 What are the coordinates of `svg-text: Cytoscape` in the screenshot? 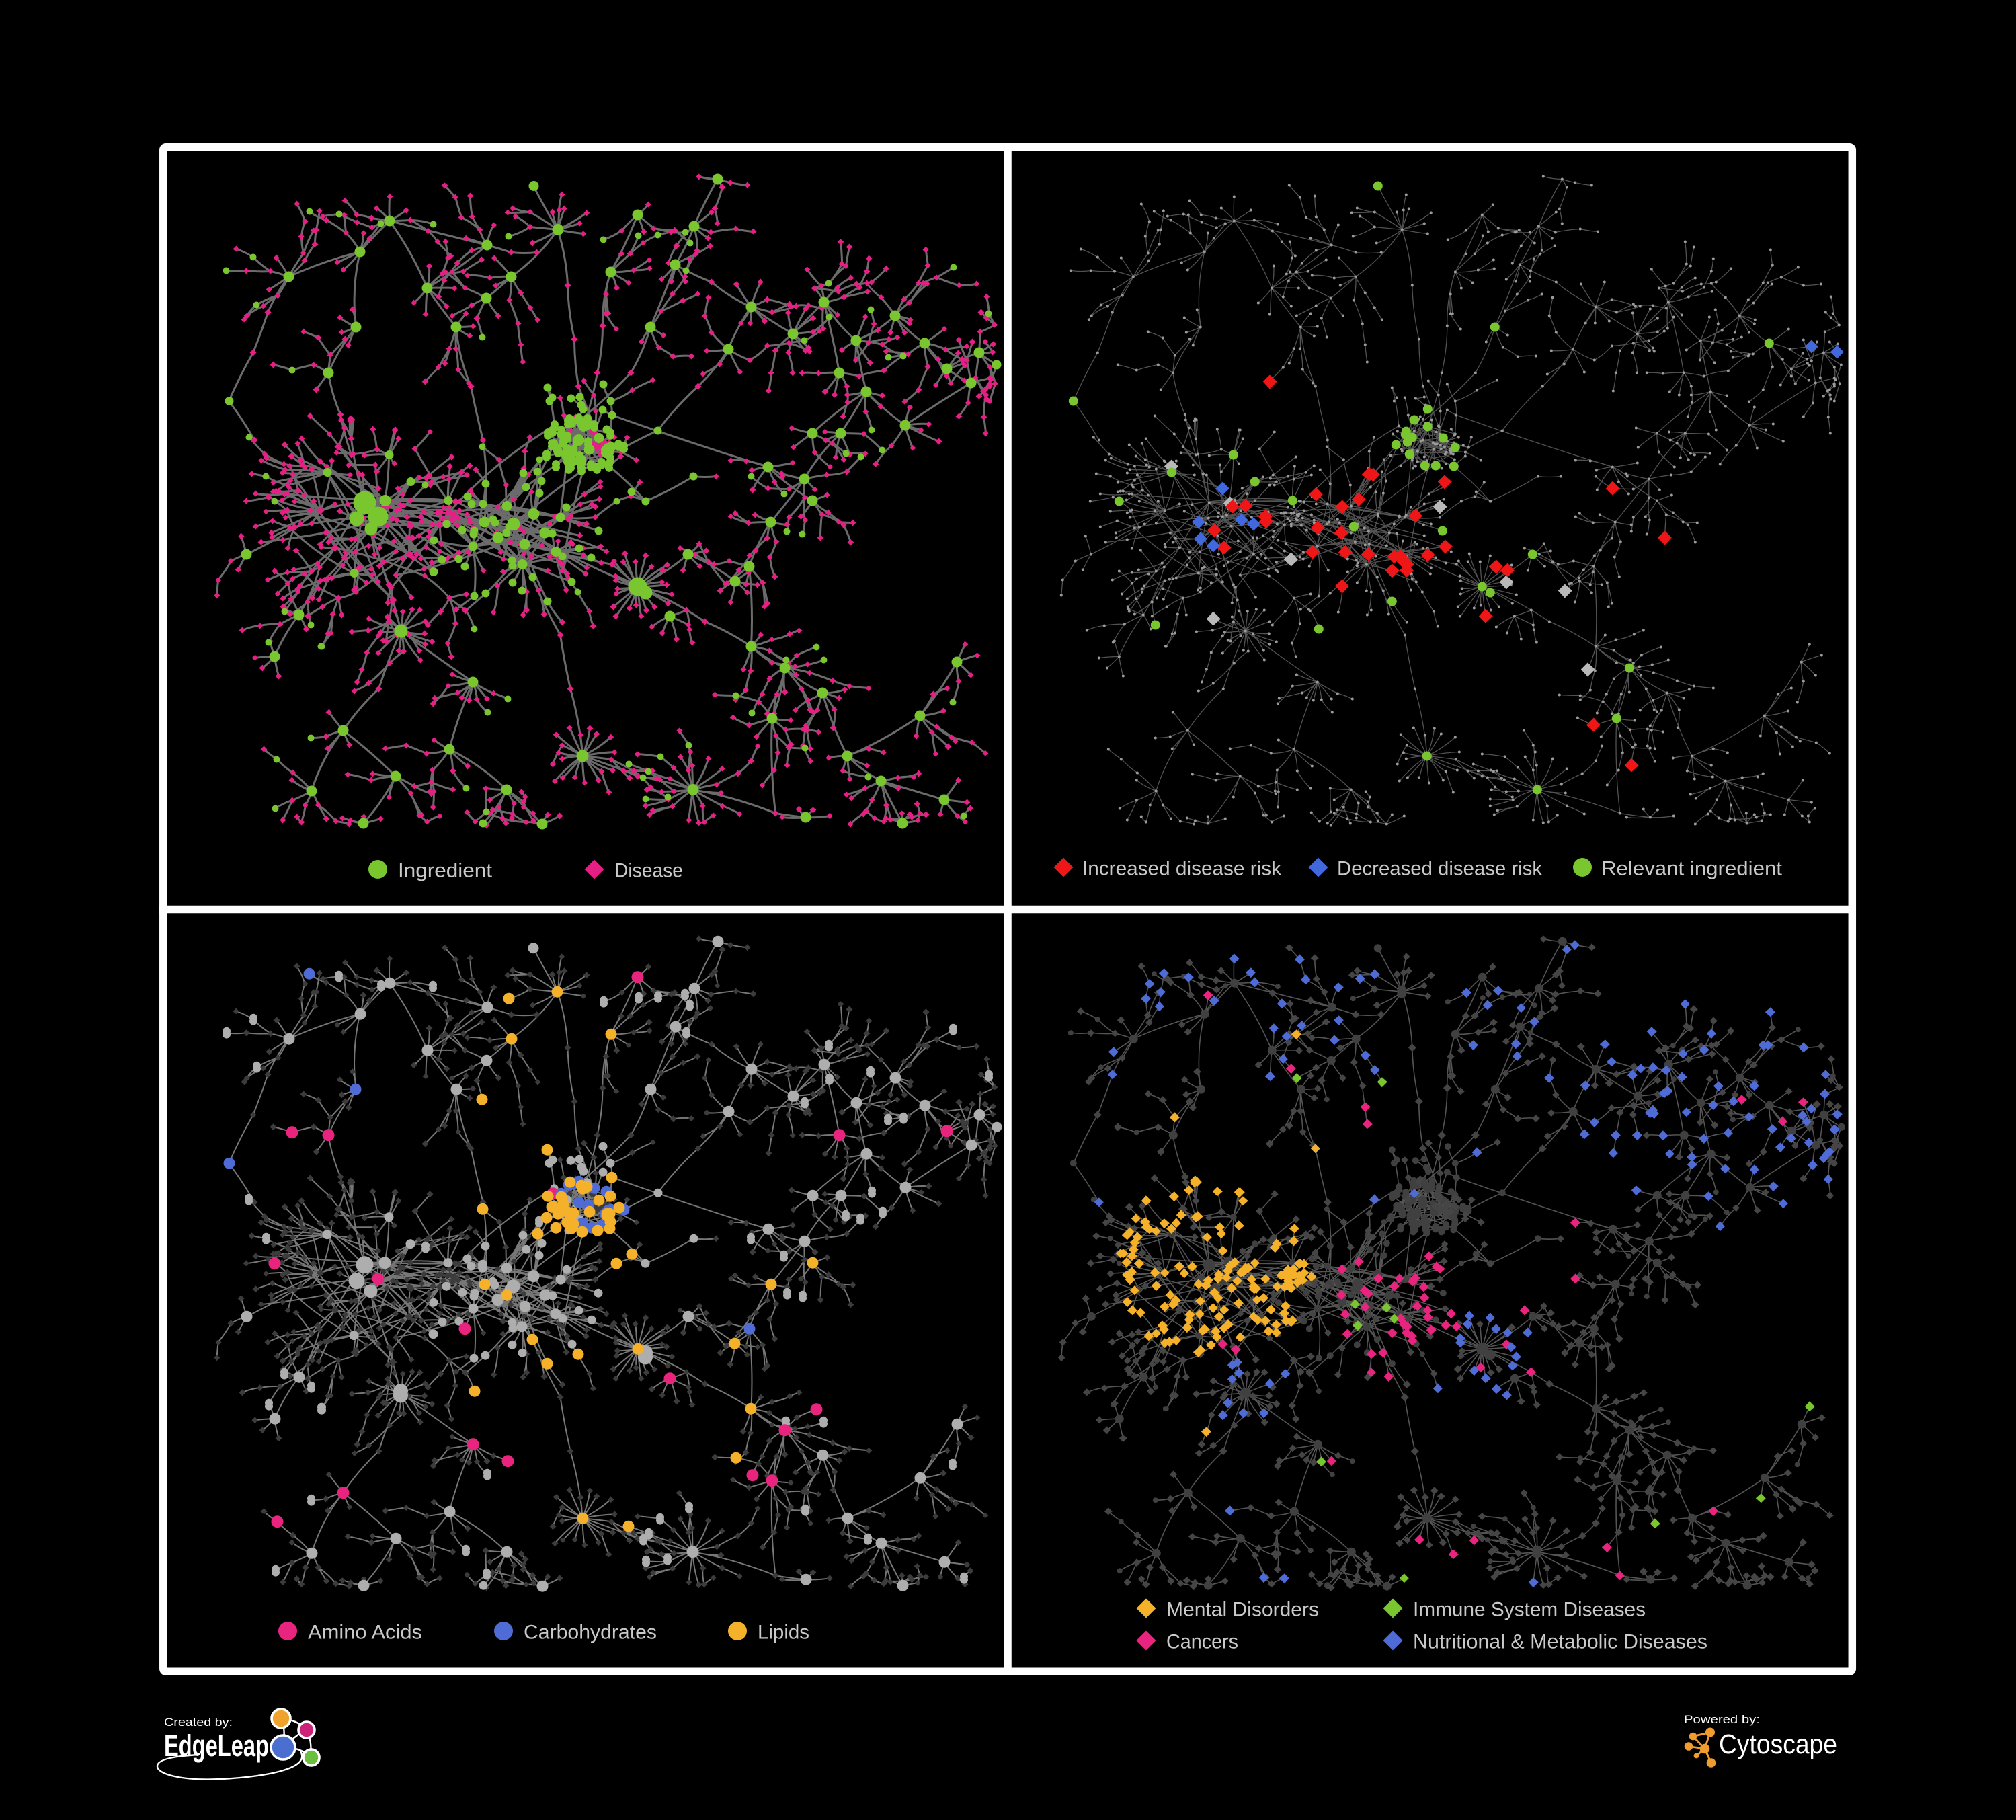 It's located at (1778, 1744).